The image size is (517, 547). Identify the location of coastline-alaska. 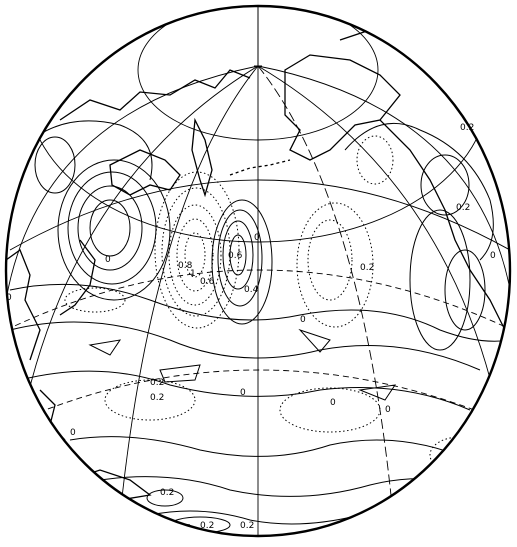
(342, 107).